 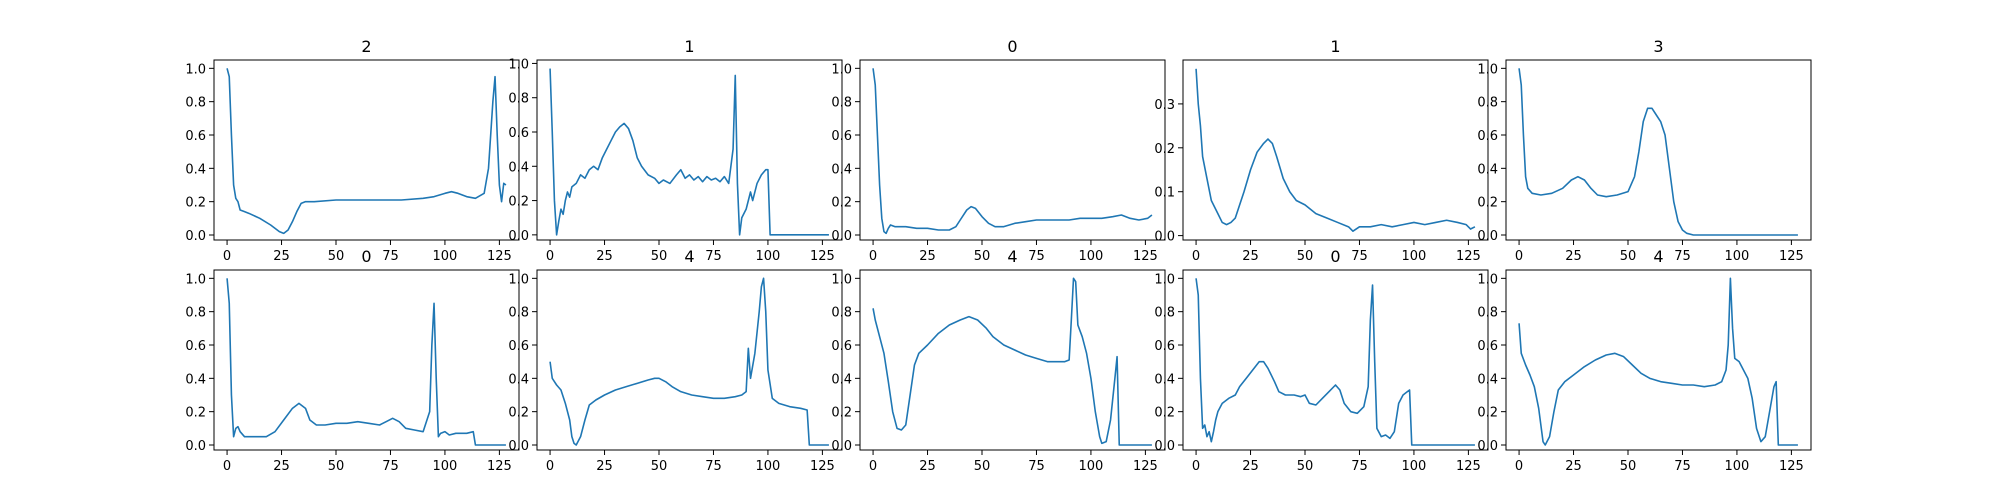 I want to click on subplot-2: 1 0 25 50 75 100 125 0.0 0.2 0.4 0.6 0.8 1.0, so click(x=675, y=150).